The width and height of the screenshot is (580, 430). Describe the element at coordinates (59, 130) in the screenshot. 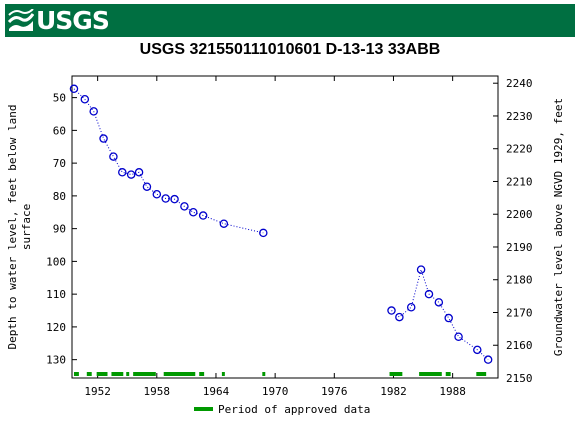

I see `y-left-tick-label: 60` at that location.